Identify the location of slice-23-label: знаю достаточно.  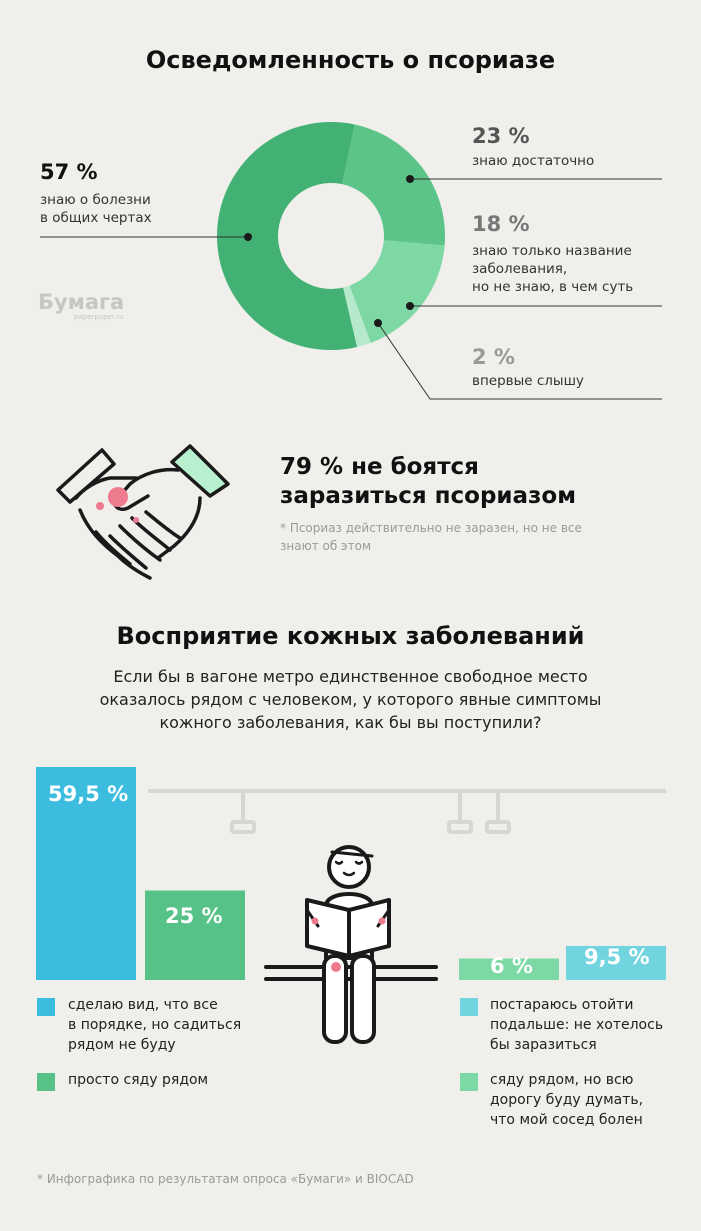
(533, 161).